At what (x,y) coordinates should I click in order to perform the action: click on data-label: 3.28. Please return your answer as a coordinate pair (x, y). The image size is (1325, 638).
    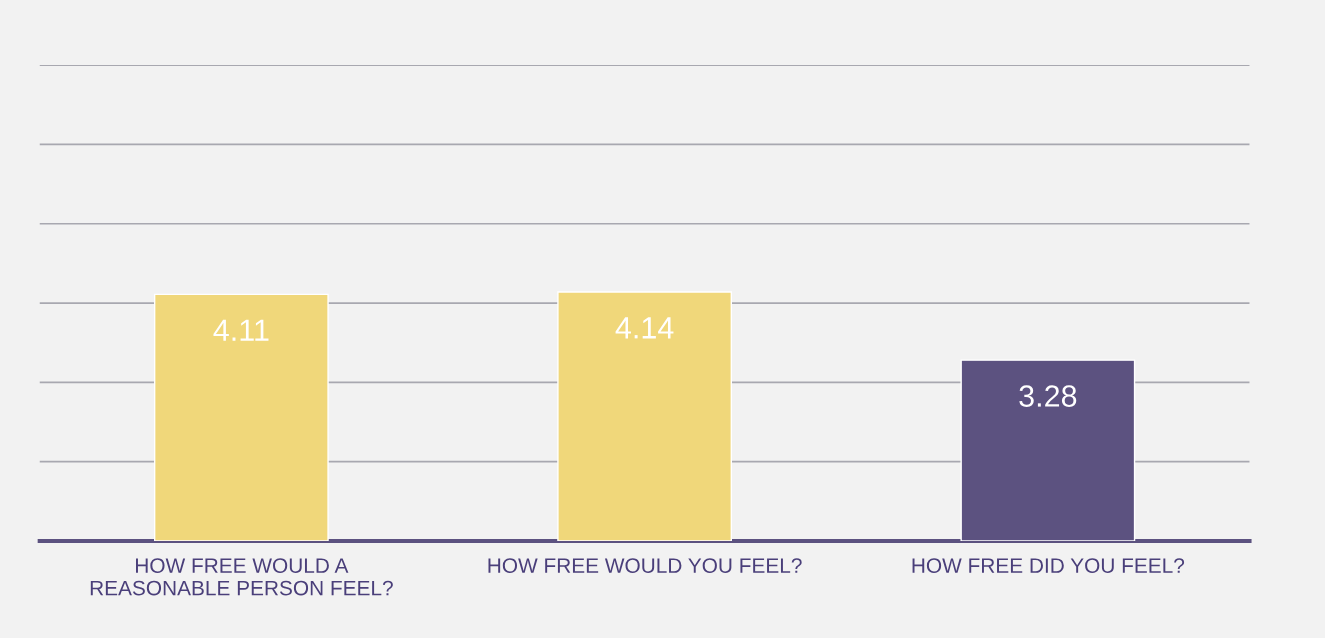
    Looking at the image, I should click on (1048, 396).